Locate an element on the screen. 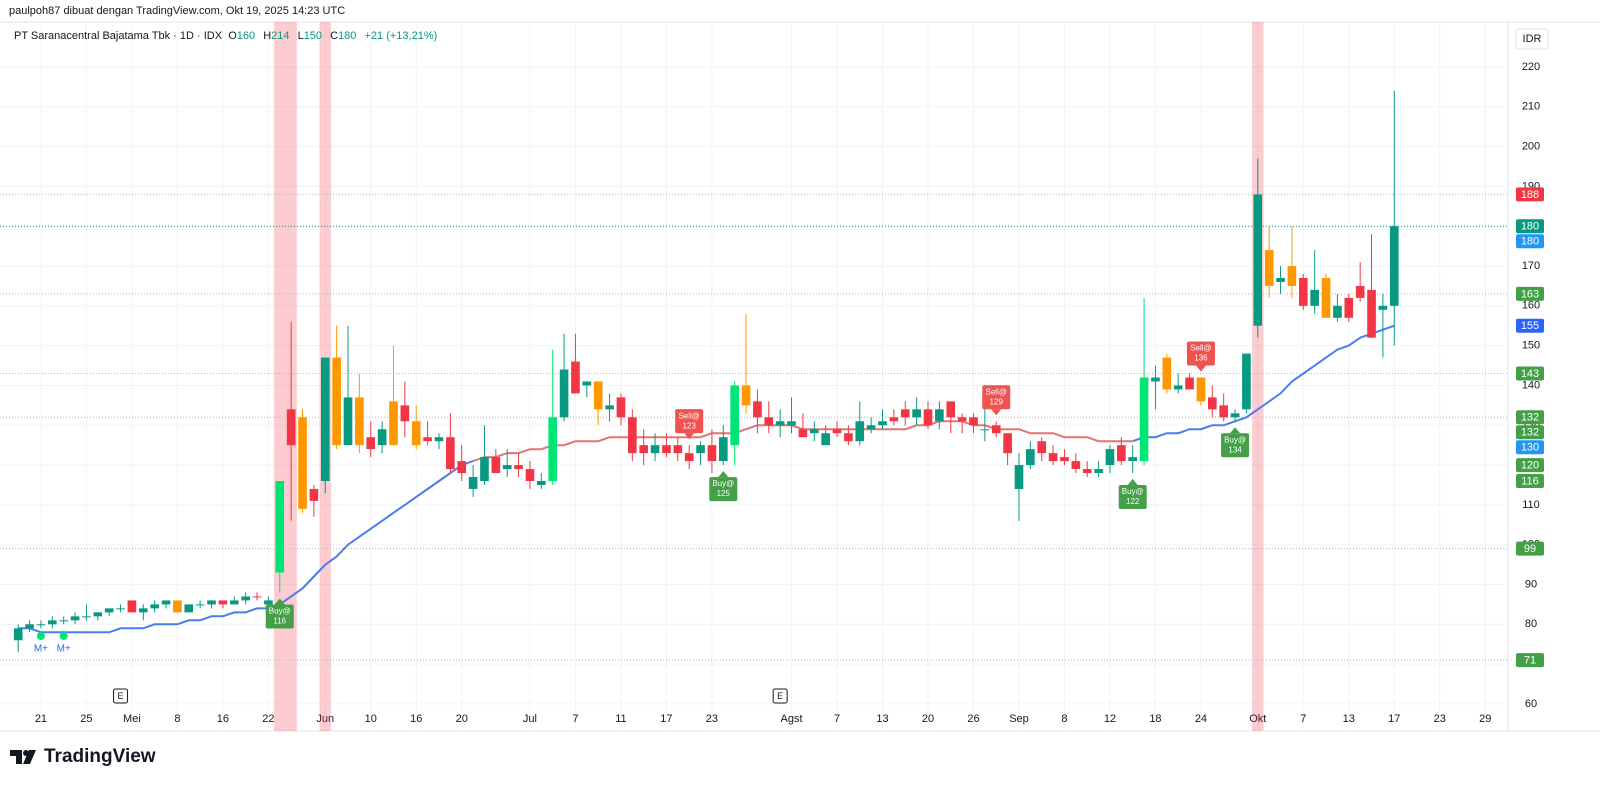 The height and width of the screenshot is (799, 1600). signal-value: 129 is located at coordinates (997, 401).